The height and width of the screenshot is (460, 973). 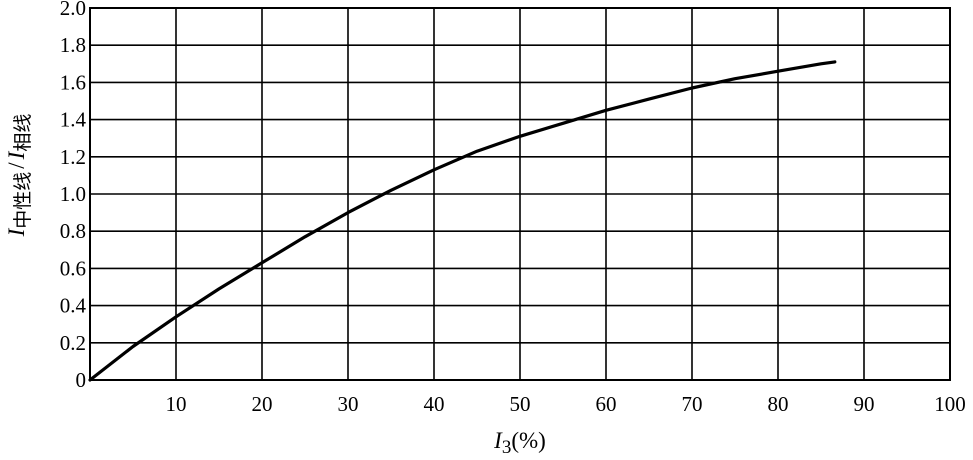 I want to click on y-tick-label: 0.6, so click(x=73, y=268).